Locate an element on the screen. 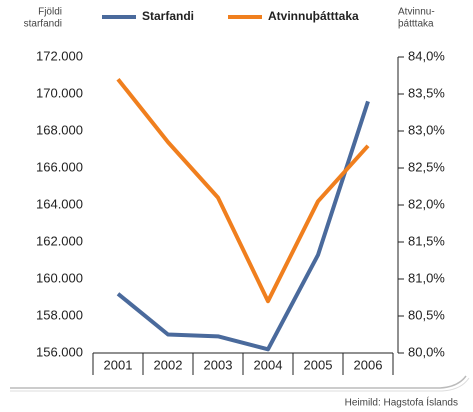  y-tick-label: 160.000 is located at coordinates (59, 277).